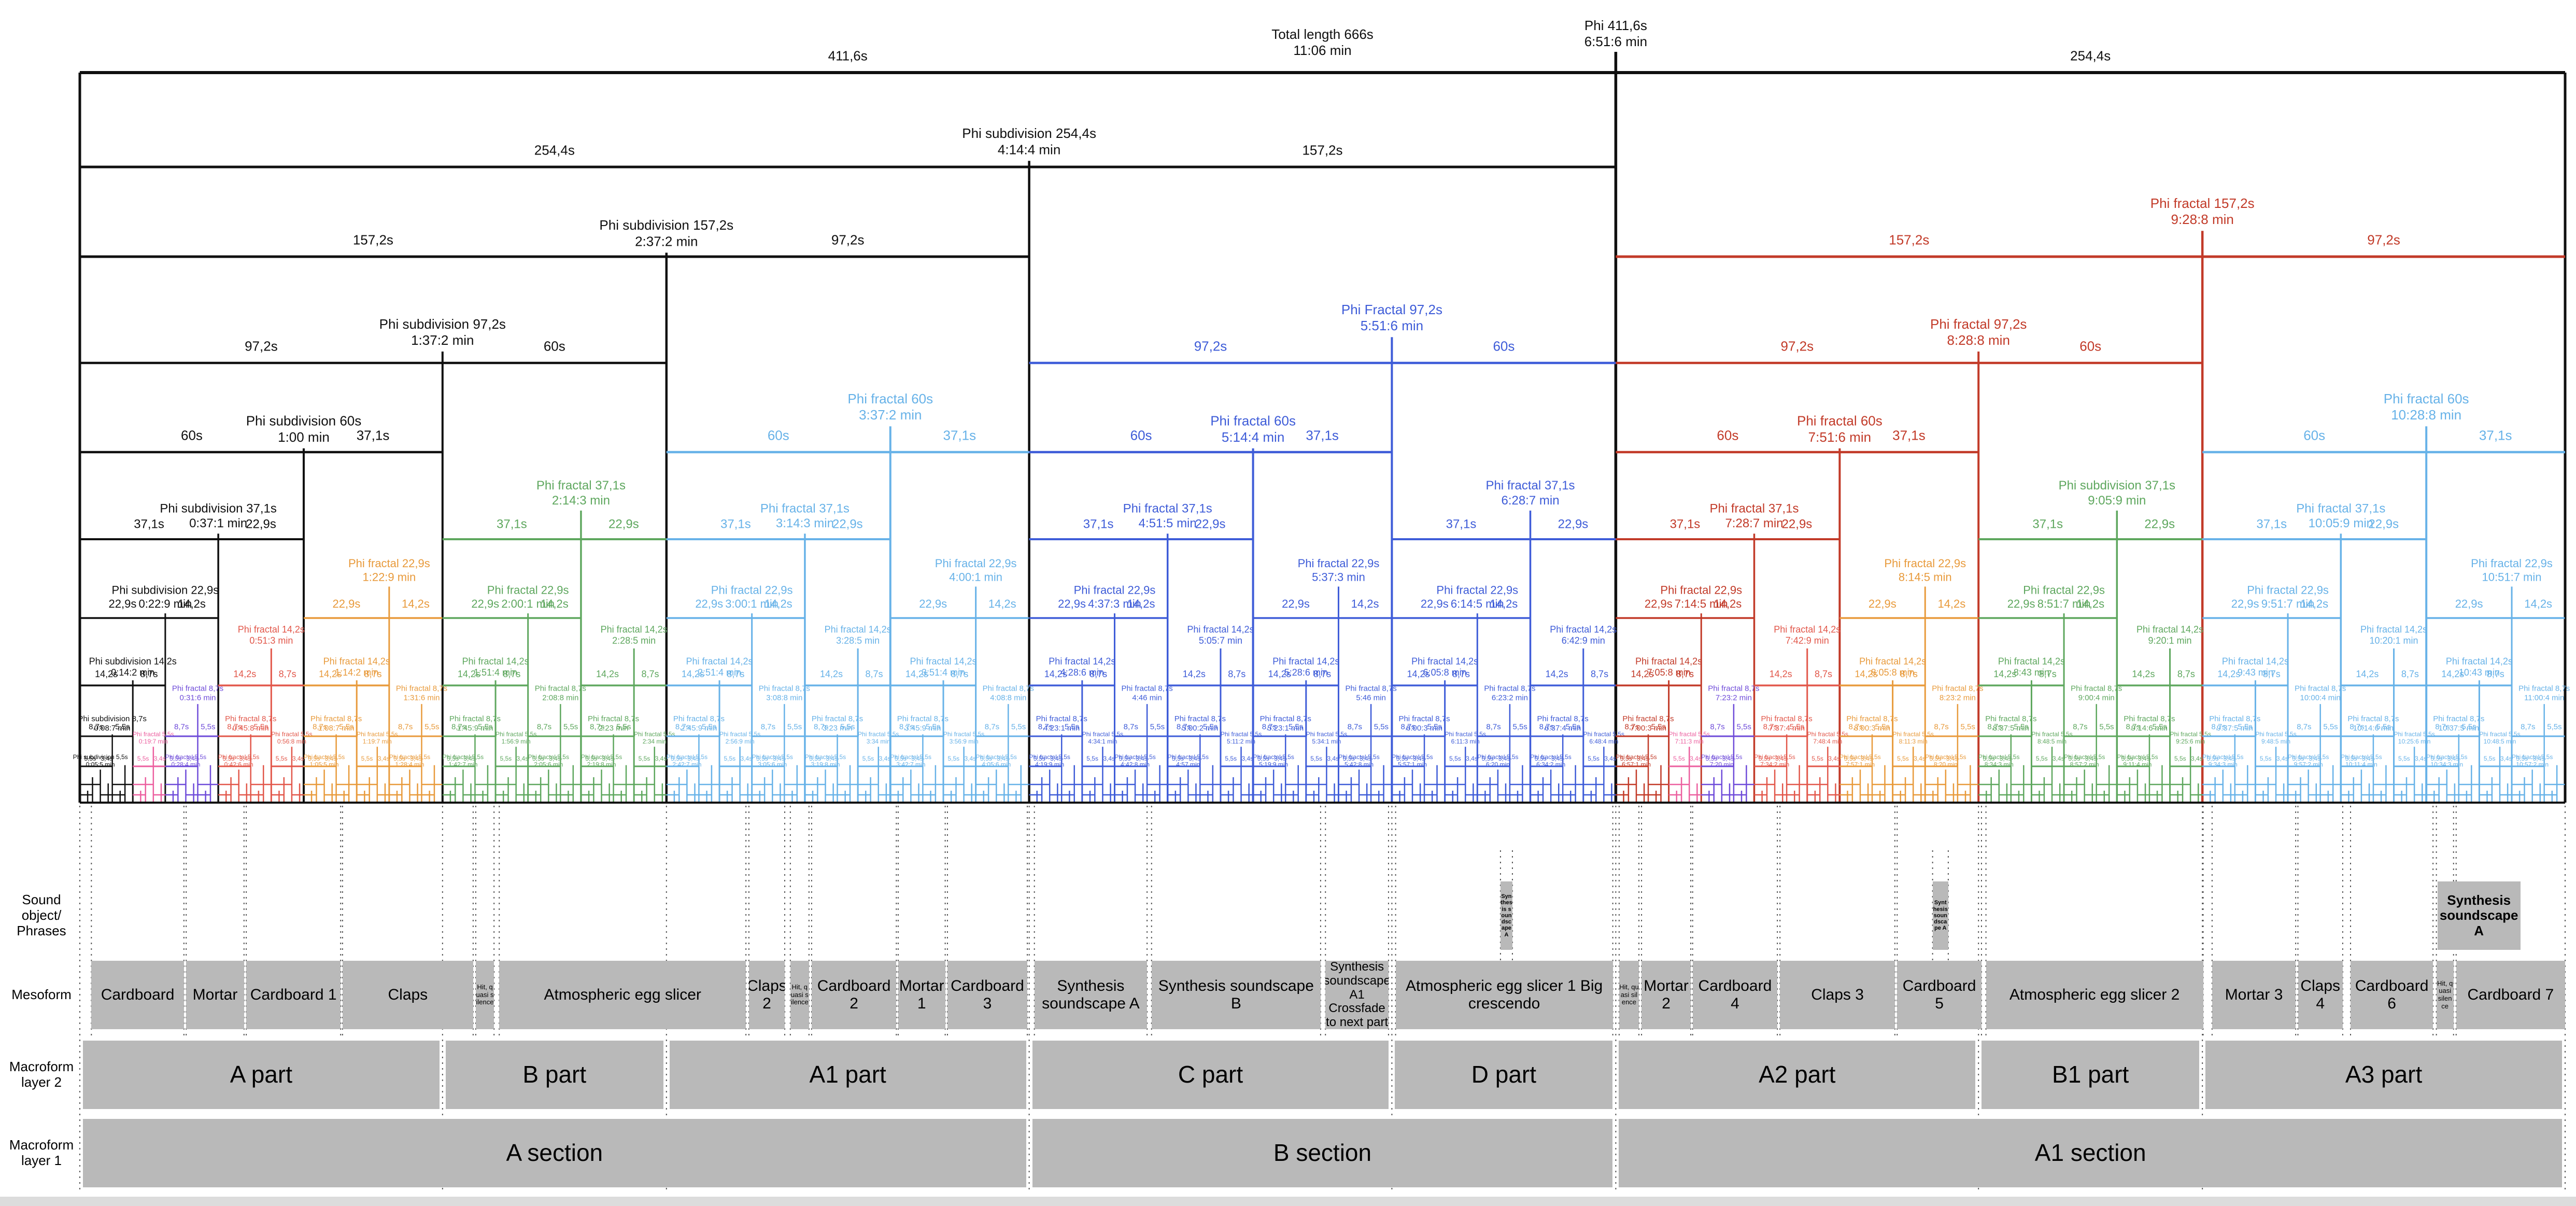 This screenshot has height=1206, width=2576. Describe the element at coordinates (1504, 1075) in the screenshot. I see `macroform-part-box: D part` at that location.